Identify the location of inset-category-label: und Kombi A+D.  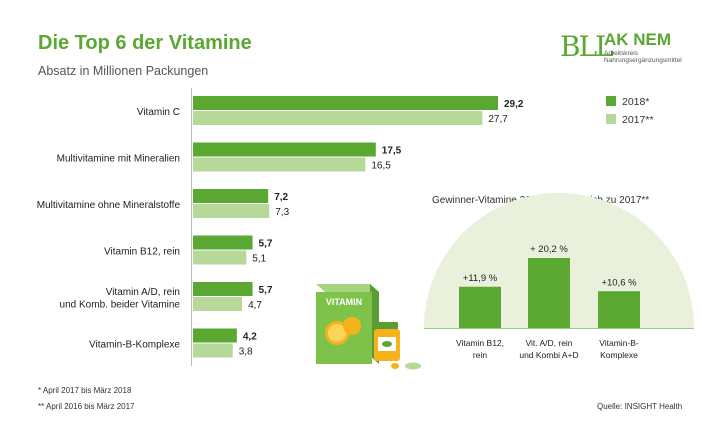
(548, 355).